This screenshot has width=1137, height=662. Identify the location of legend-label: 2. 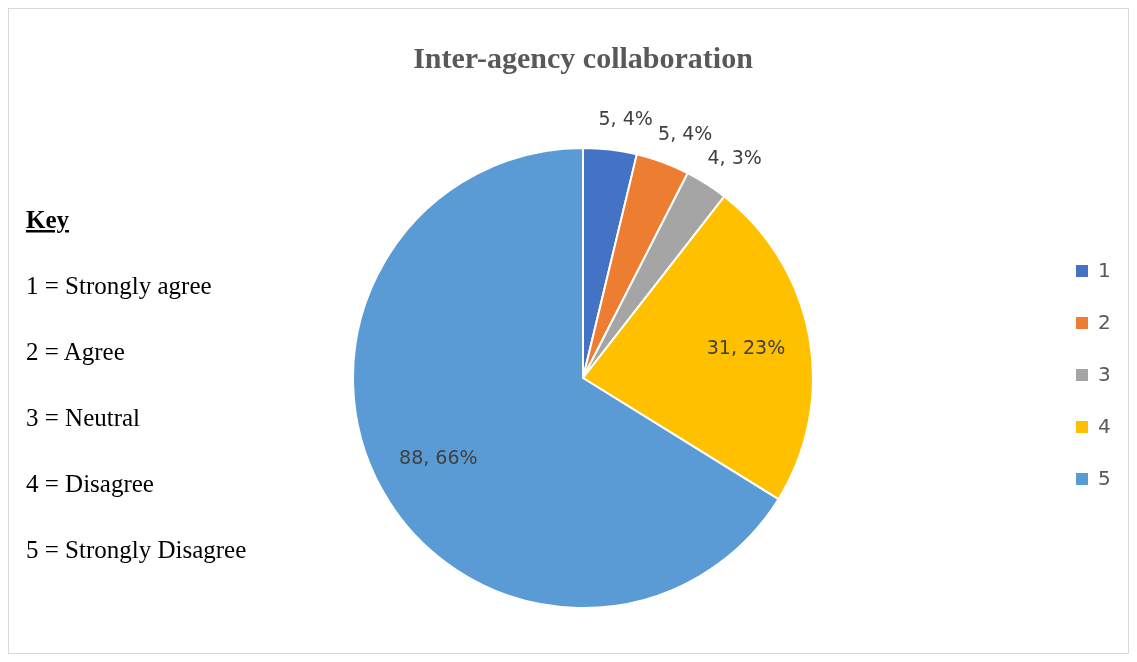
(1104, 321).